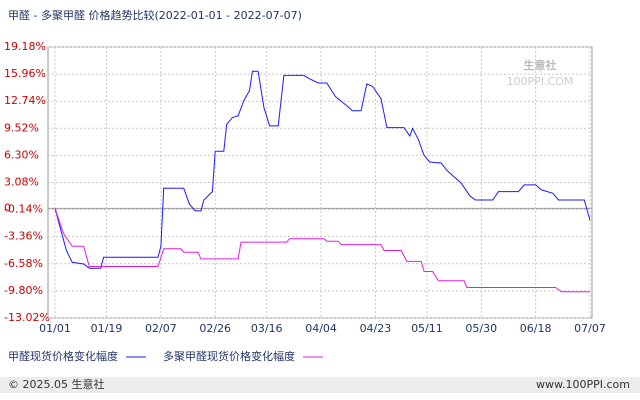 This screenshot has width=640, height=400. Describe the element at coordinates (25, 100) in the screenshot. I see `y-tick-label: 12.74%` at that location.